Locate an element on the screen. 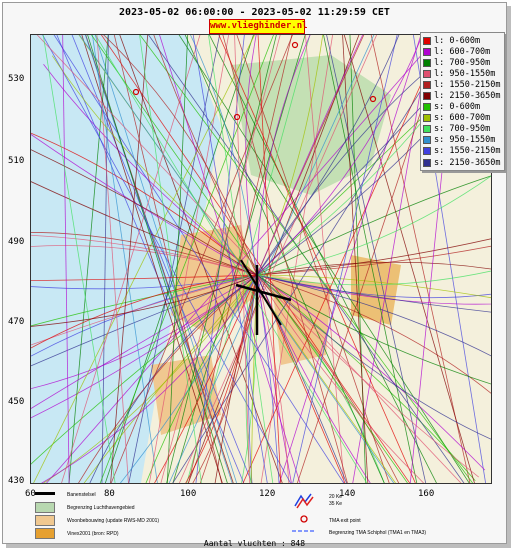  airport-area is located at coordinates (311, 125).